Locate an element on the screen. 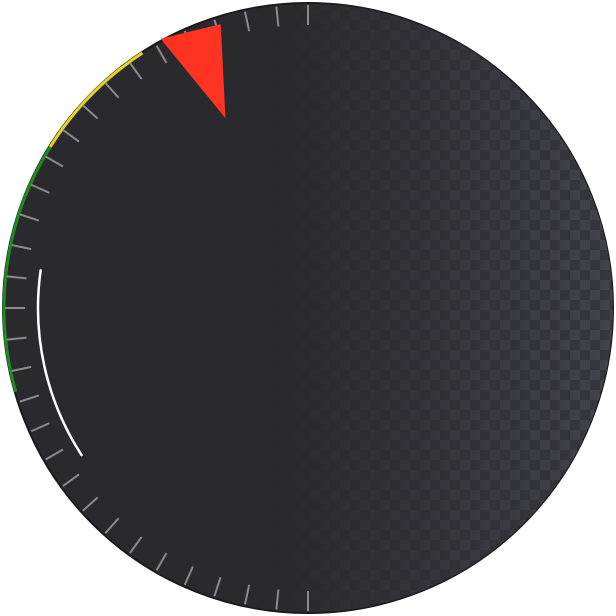 The width and height of the screenshot is (616, 616). green-zone-arc is located at coordinates (27, 269).